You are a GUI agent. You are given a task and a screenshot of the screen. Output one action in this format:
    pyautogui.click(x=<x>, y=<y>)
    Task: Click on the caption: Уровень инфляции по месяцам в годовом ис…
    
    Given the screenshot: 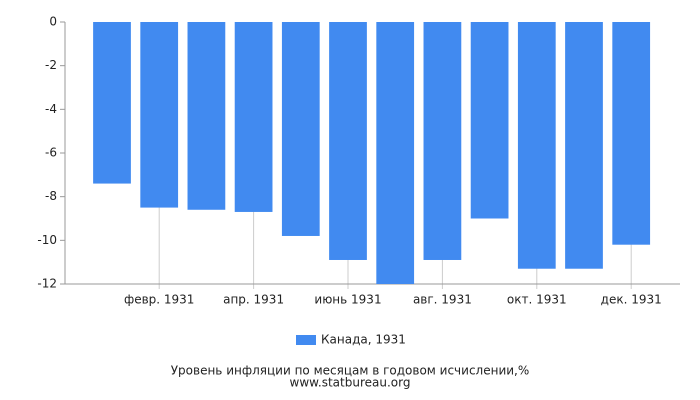 What is the action you would take?
    pyautogui.click(x=350, y=371)
    